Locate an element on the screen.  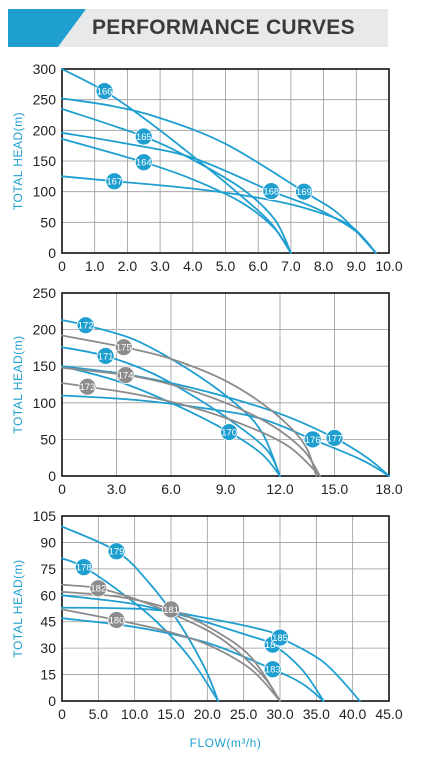
y-tick-label: 15 is located at coordinates (48, 675).